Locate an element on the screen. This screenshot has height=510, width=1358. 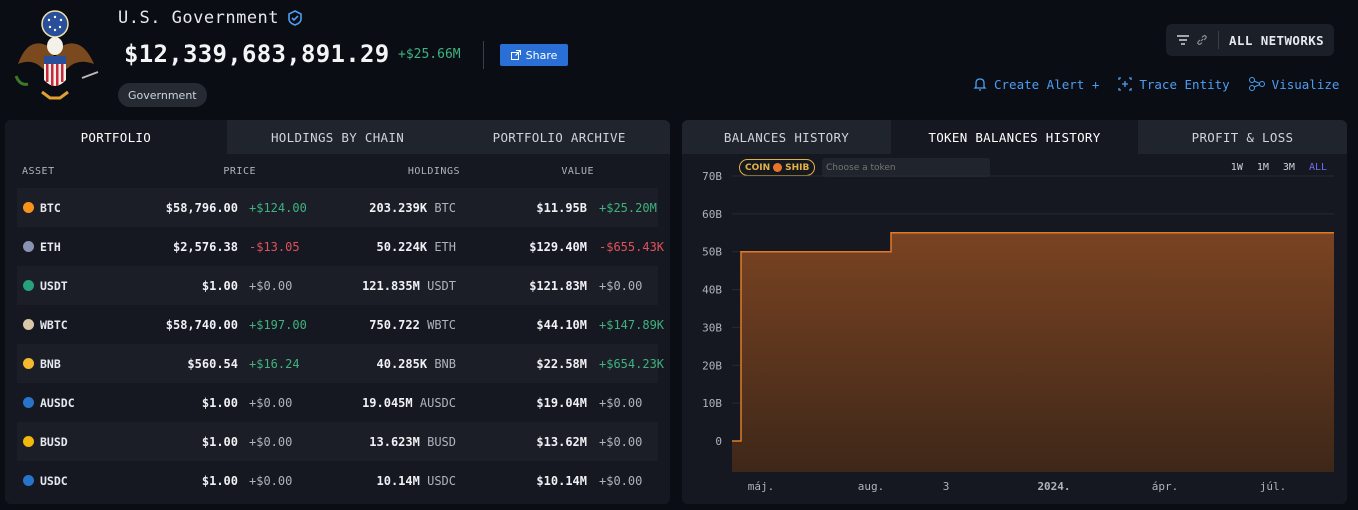
visualize-button: Visualize is located at coordinates (1294, 84).